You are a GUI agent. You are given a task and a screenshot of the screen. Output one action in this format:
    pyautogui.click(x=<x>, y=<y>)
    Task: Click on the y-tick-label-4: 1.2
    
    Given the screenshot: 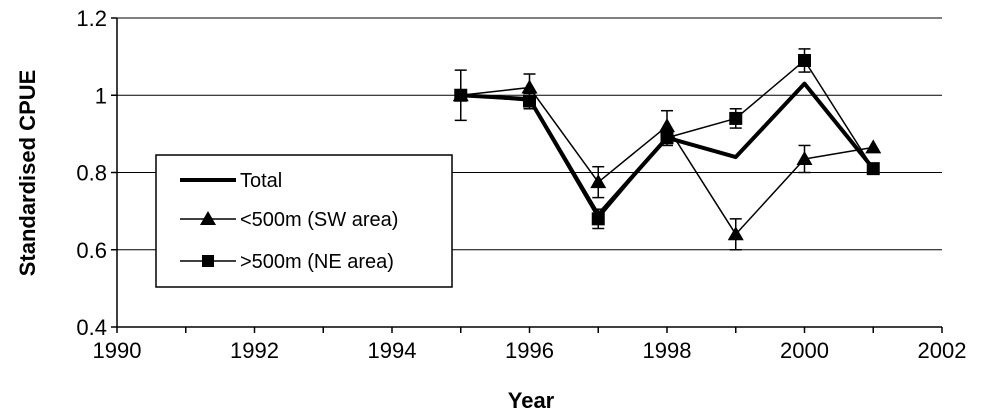 What is the action you would take?
    pyautogui.click(x=91, y=18)
    